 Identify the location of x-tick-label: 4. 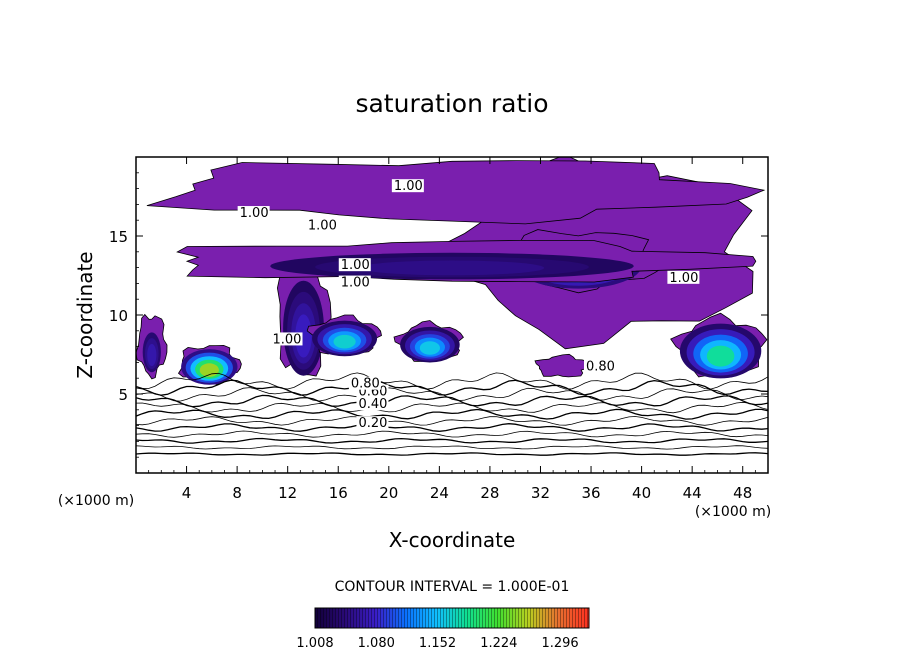
(187, 493).